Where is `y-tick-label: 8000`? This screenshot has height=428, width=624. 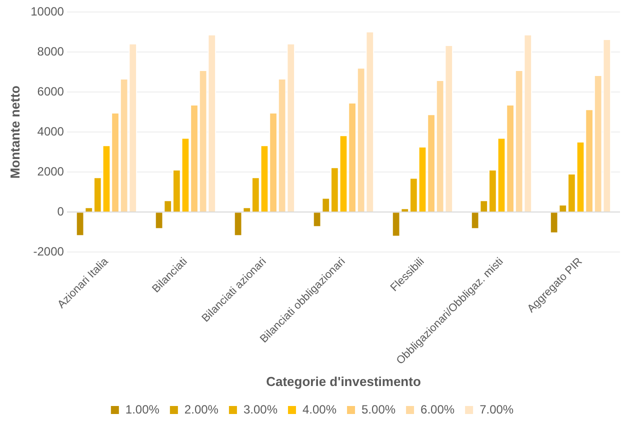 y-tick-label: 8000 is located at coordinates (50, 51).